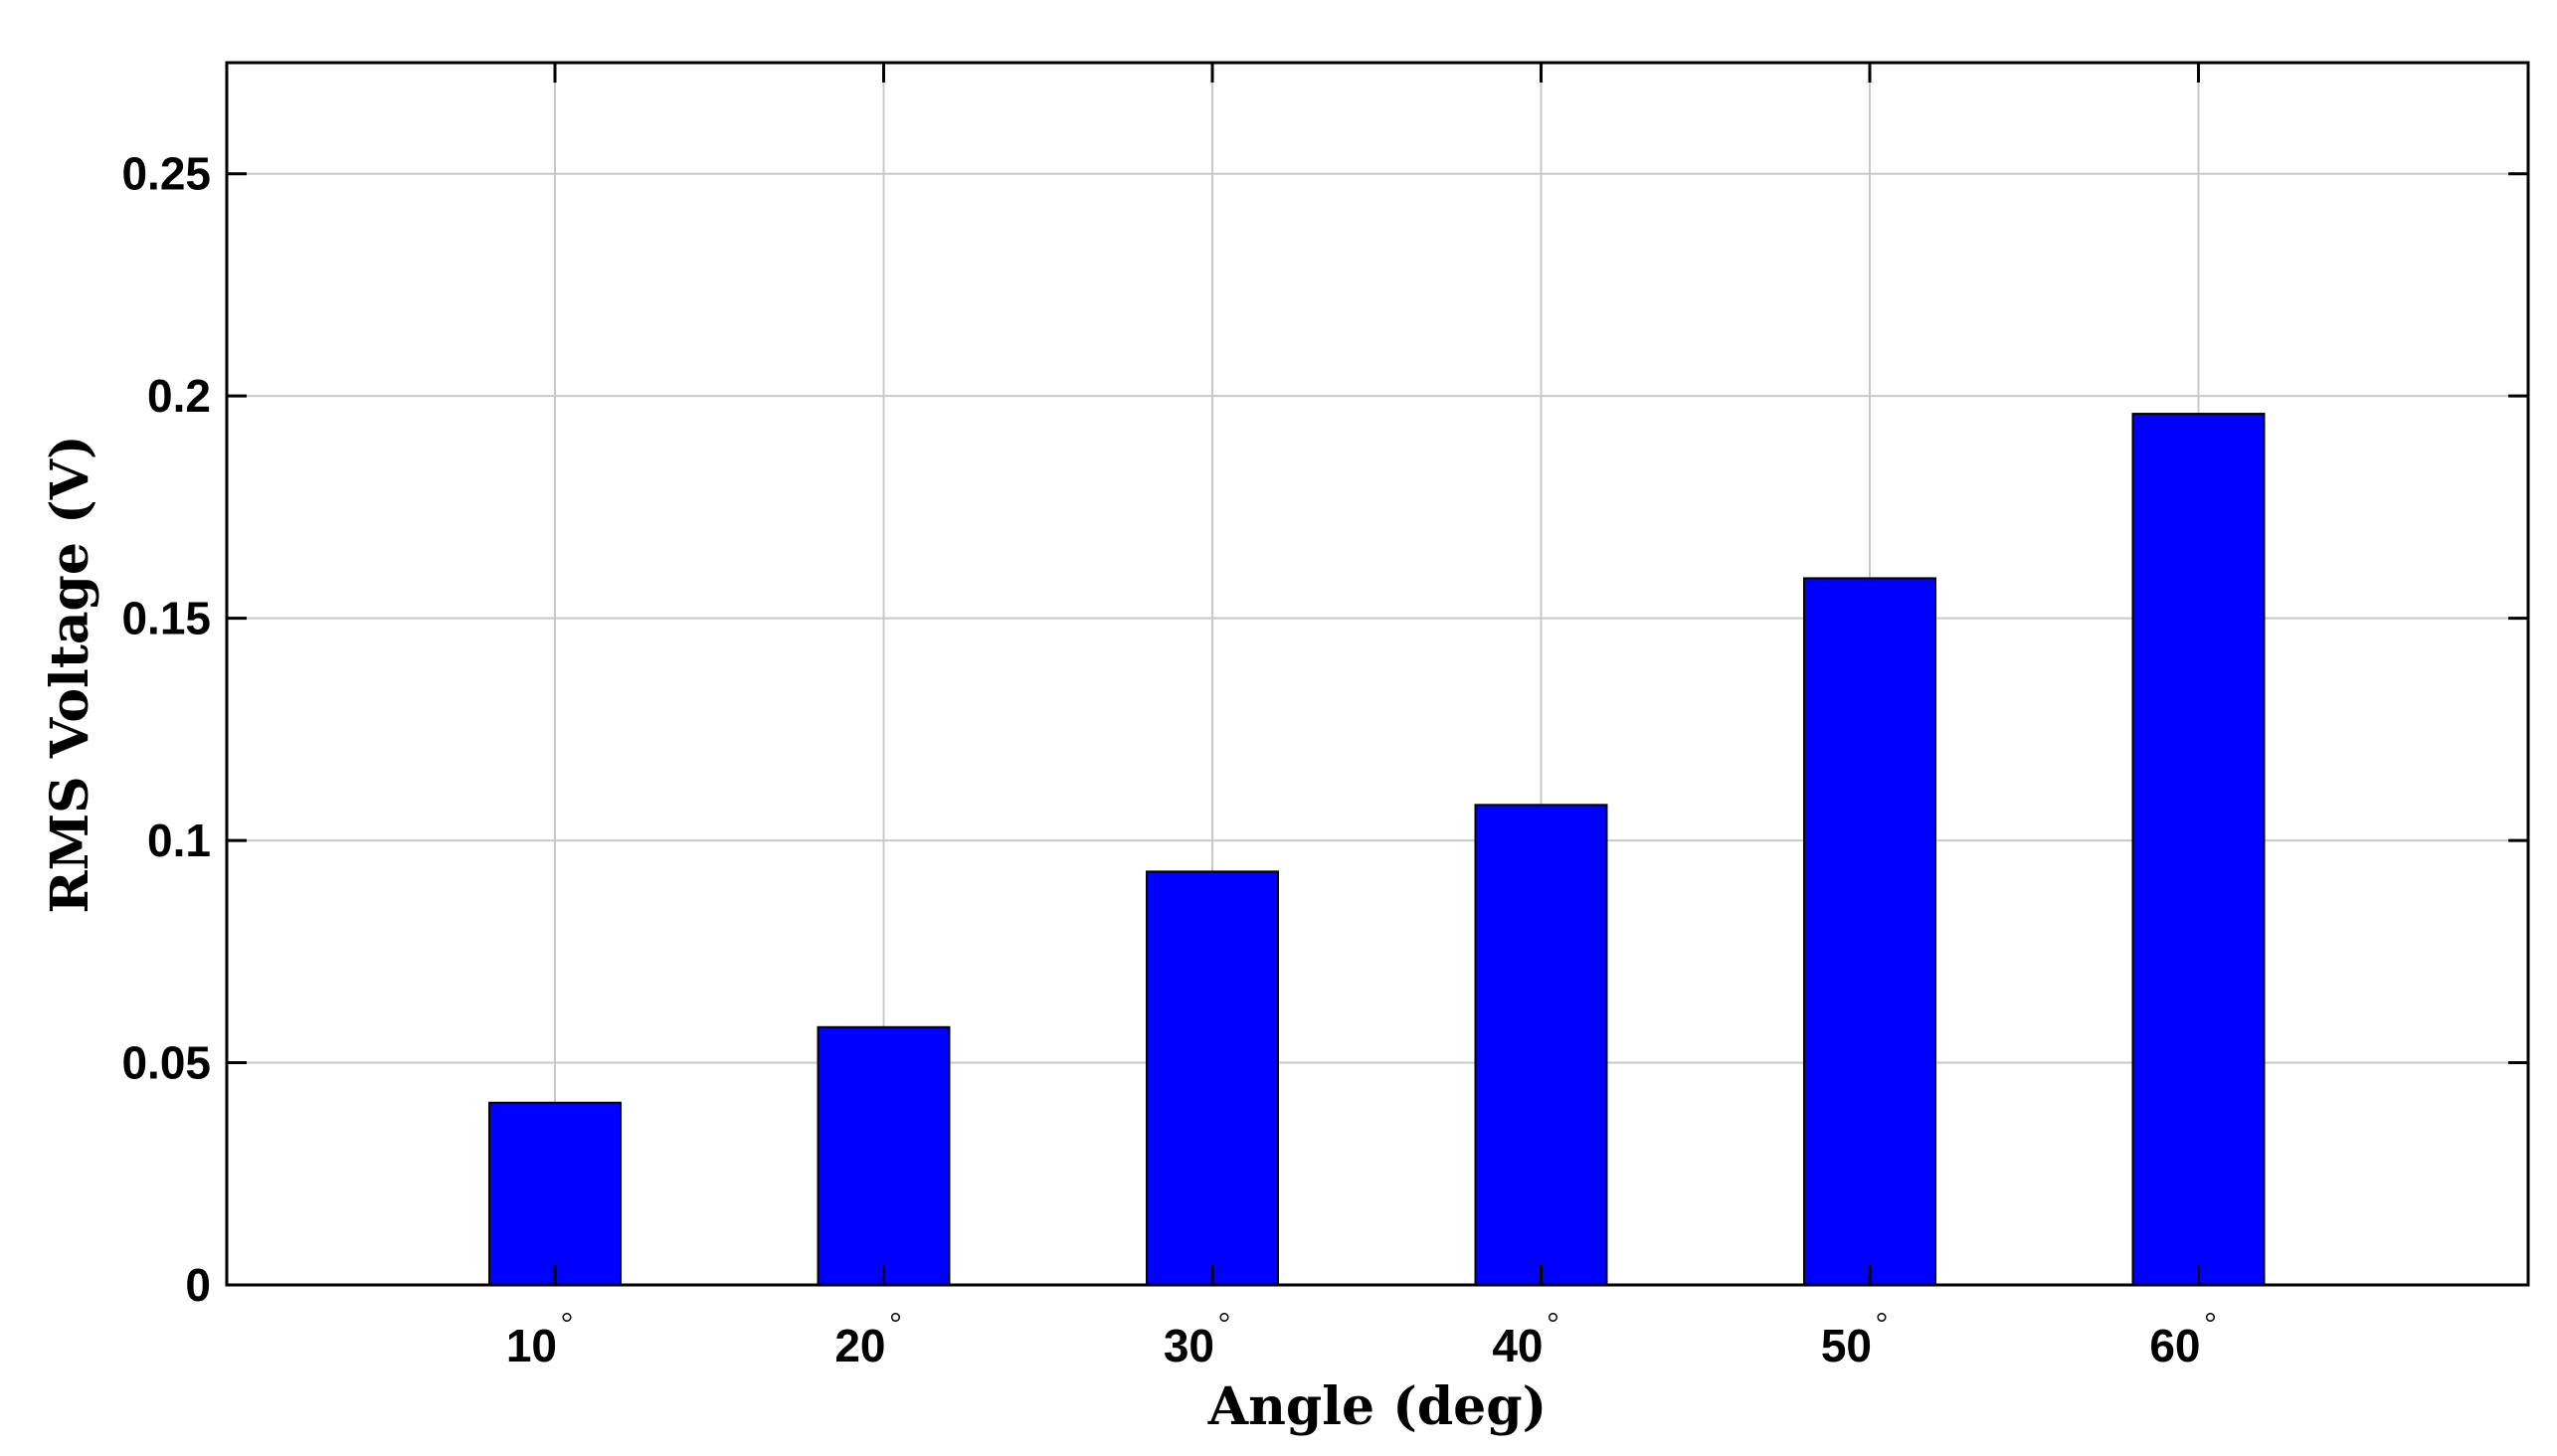 This screenshot has width=2557, height=1456. Describe the element at coordinates (166, 729) in the screenshot. I see `y-tick-labels: 0 0.05 0.1 0.15 0.2 0.25` at that location.